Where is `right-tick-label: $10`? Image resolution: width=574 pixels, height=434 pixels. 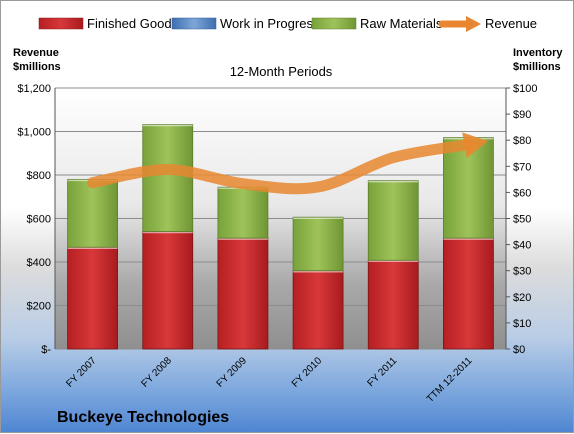
right-tick-label: $10 is located at coordinates (522, 324).